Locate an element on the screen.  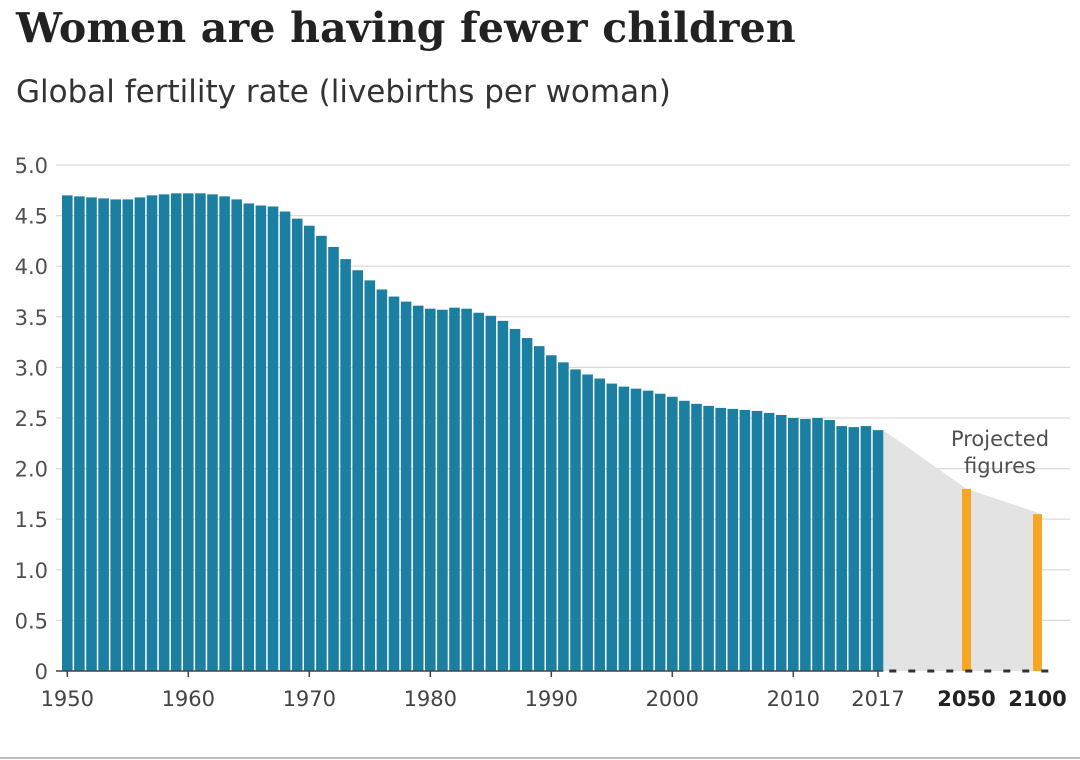
bottom-rule is located at coordinates (540, 758).